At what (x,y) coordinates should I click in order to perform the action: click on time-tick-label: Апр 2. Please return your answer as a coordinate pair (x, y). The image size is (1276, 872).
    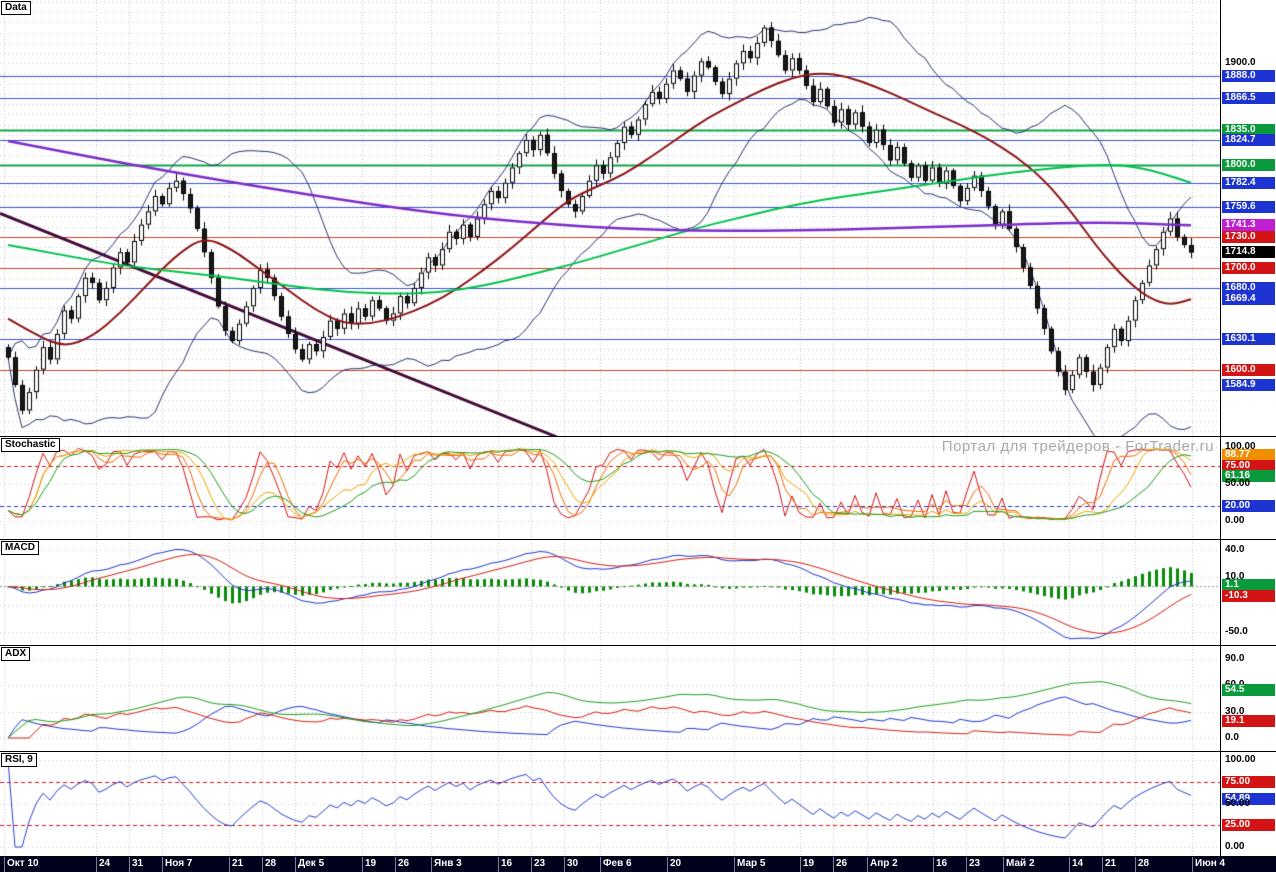
    Looking at the image, I should click on (884, 863).